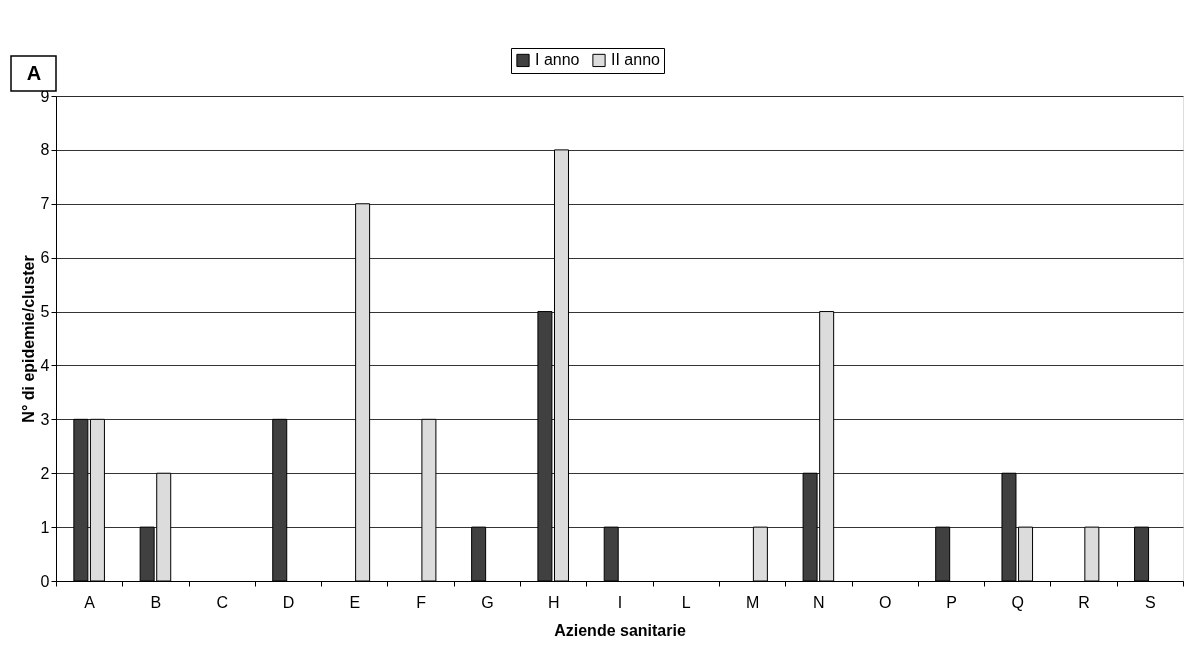  I want to click on x-tick-label: M, so click(752, 602).